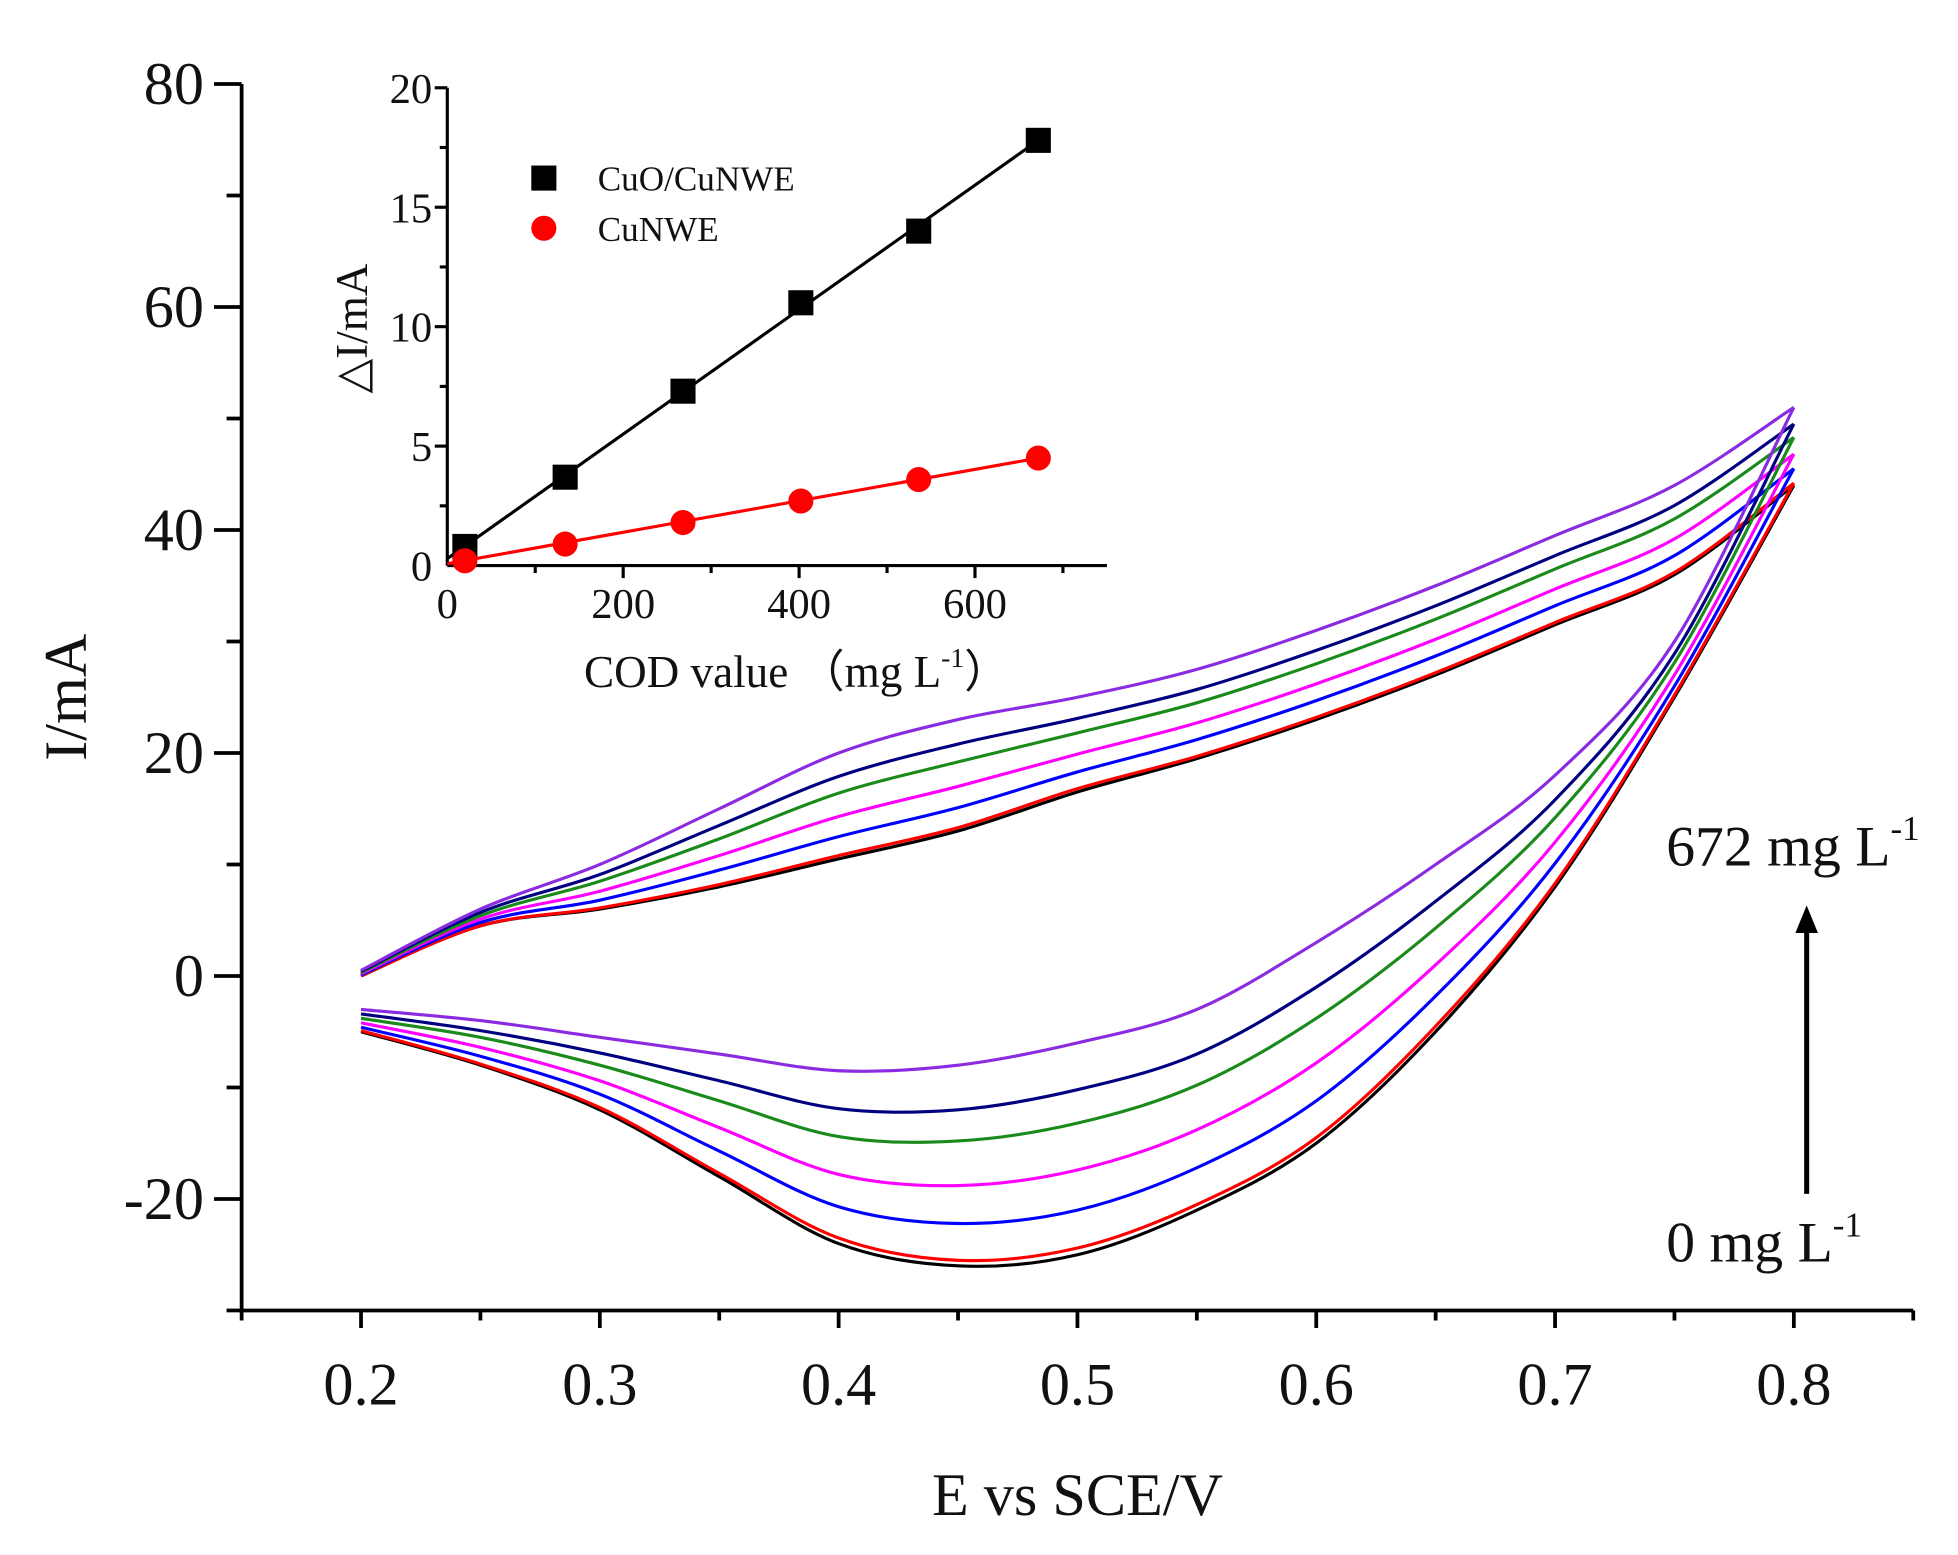 The width and height of the screenshot is (1958, 1555). I want to click on annotation-top-text: 672 mg L, so click(1778, 846).